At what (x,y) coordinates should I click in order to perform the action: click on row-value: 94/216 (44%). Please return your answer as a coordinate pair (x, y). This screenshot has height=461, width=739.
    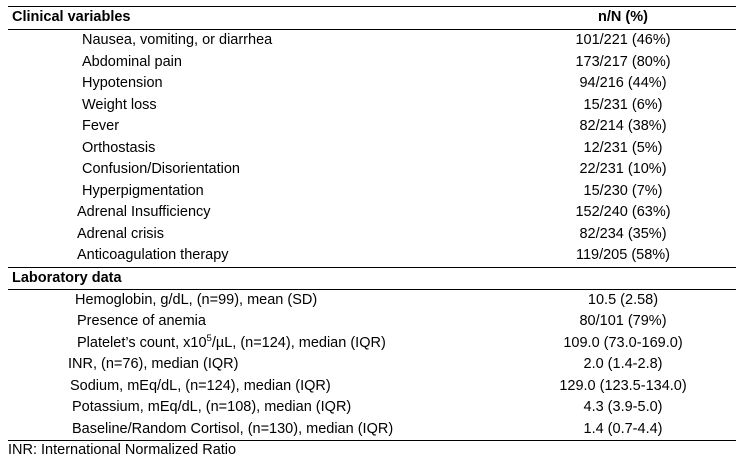
    Looking at the image, I should click on (623, 83).